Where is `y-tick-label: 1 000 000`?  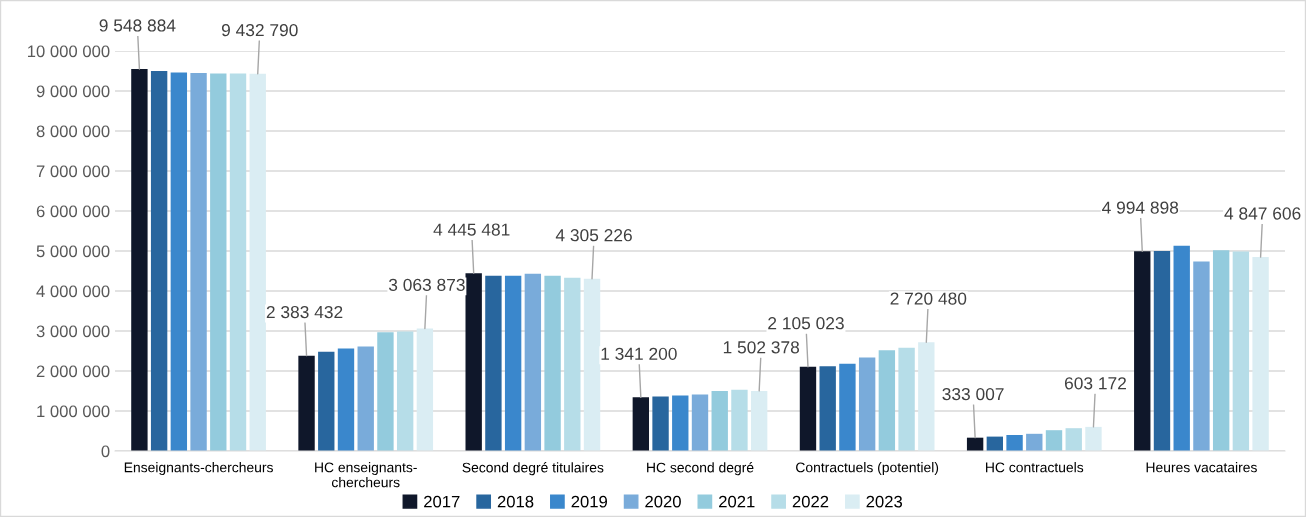
y-tick-label: 1 000 000 is located at coordinates (73, 411).